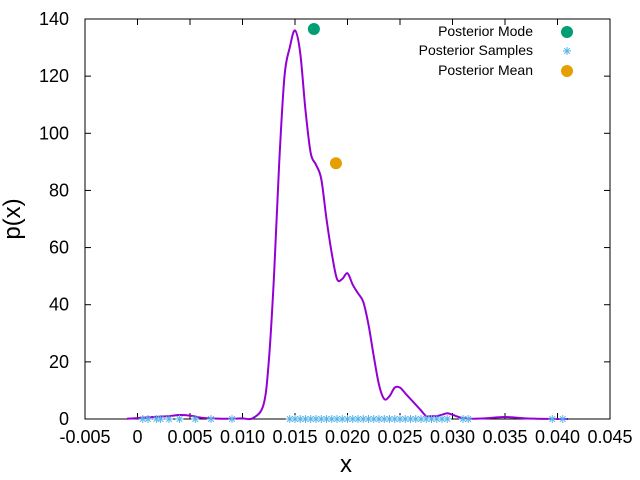 The height and width of the screenshot is (480, 640). Describe the element at coordinates (313, 29) in the screenshot. I see `posterior-mode-marker` at that location.